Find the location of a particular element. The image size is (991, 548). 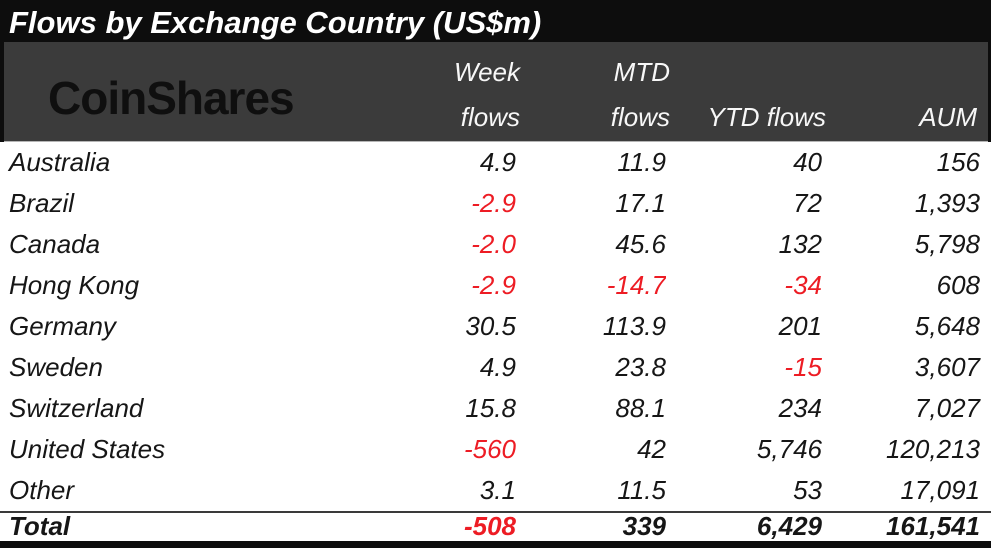

country-label: Australia is located at coordinates (60, 162).